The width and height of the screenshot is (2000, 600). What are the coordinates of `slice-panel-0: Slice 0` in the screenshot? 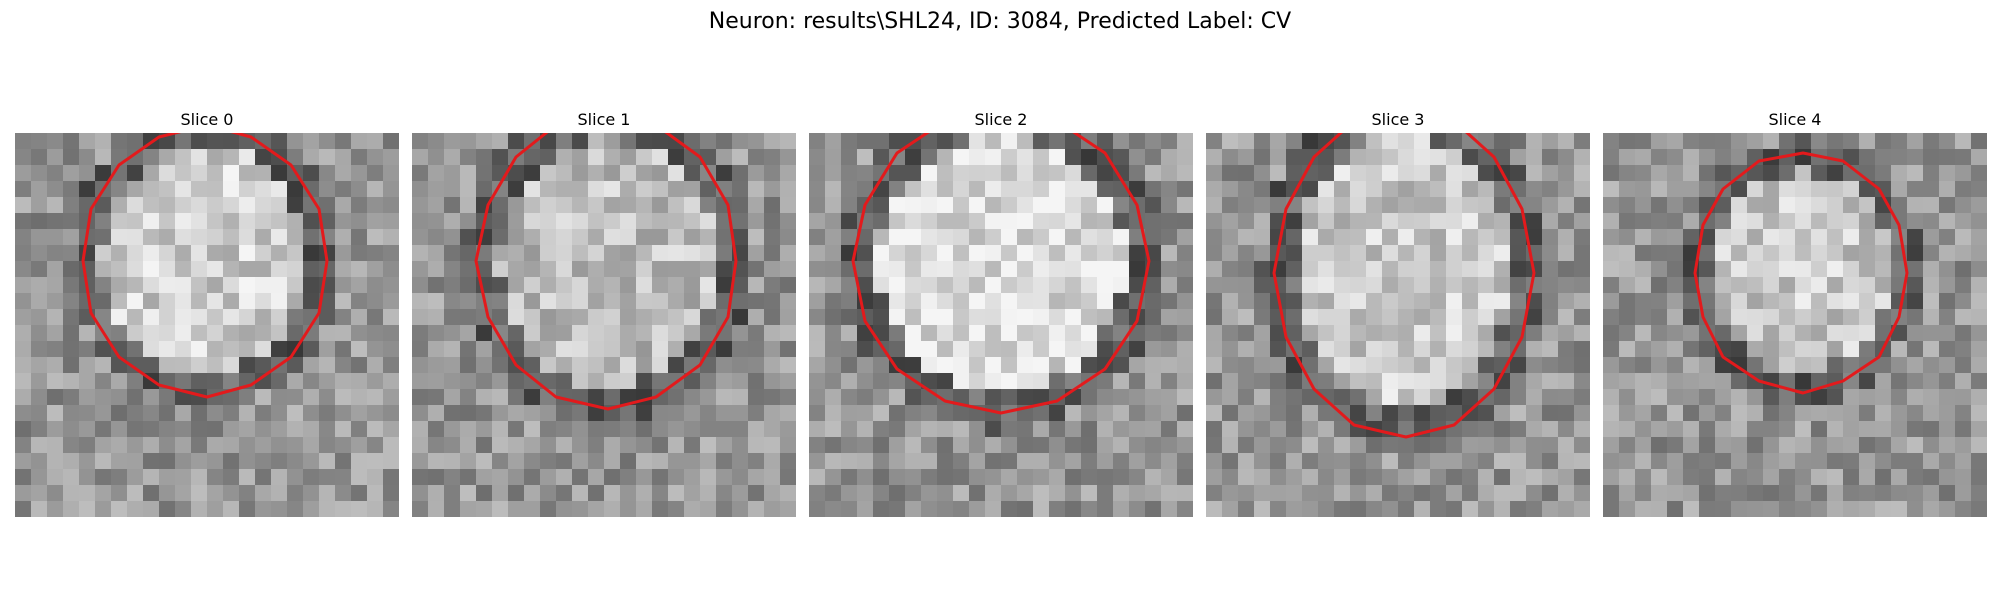 It's located at (207, 313).